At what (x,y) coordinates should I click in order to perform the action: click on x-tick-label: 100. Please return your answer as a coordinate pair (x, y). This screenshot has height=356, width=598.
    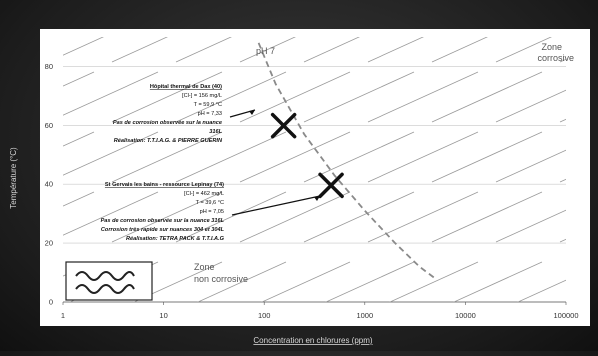
    Looking at the image, I should click on (264, 315).